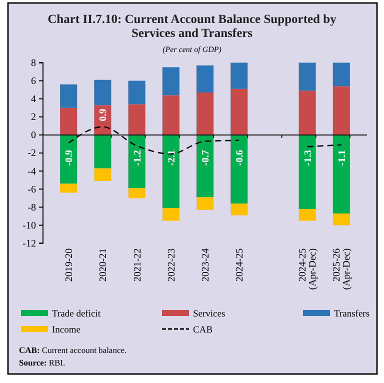  Describe the element at coordinates (352, 315) in the screenshot. I see `legend-label: Transfers` at that location.